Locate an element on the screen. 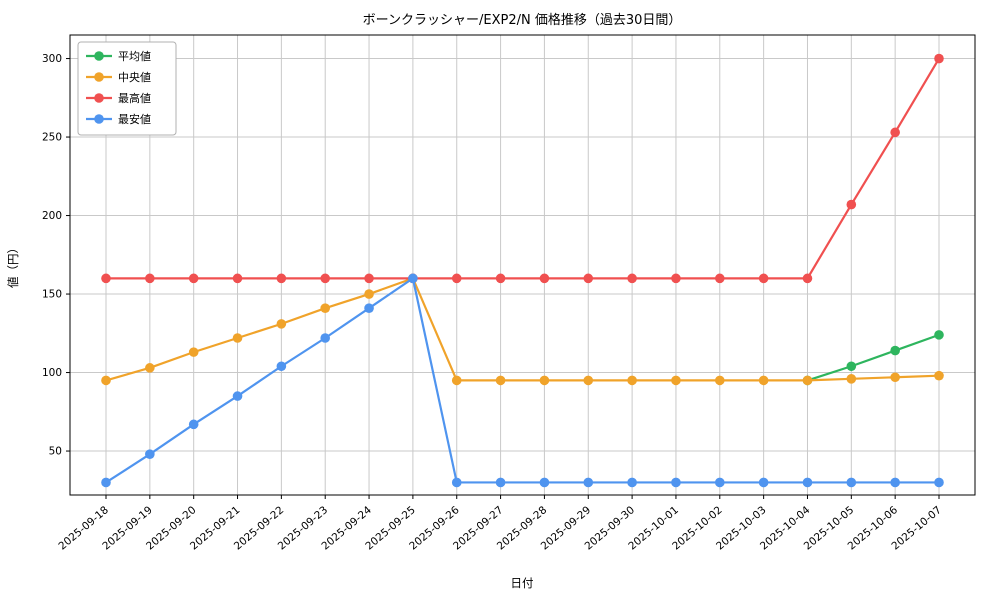 The image size is (1000, 600). legend-box is located at coordinates (127, 88).